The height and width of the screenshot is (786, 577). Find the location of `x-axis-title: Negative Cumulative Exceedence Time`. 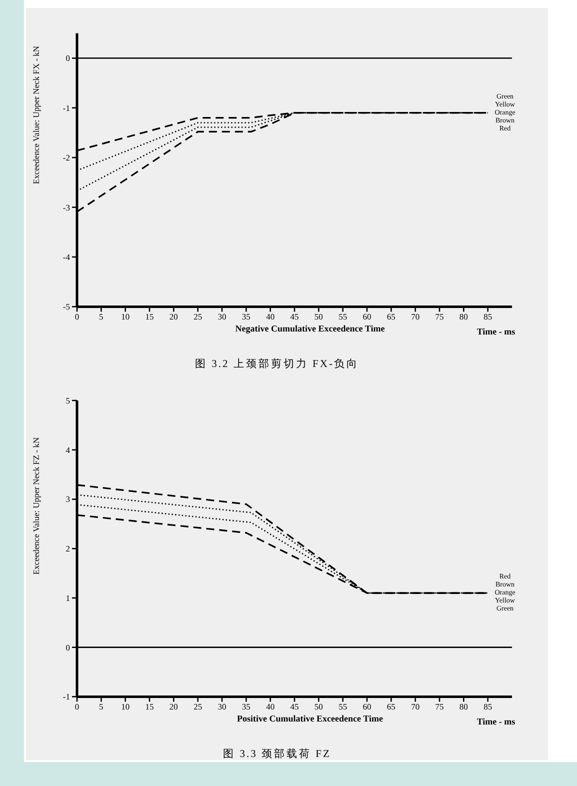

x-axis-title: Negative Cumulative Exceedence Time is located at coordinates (310, 328).